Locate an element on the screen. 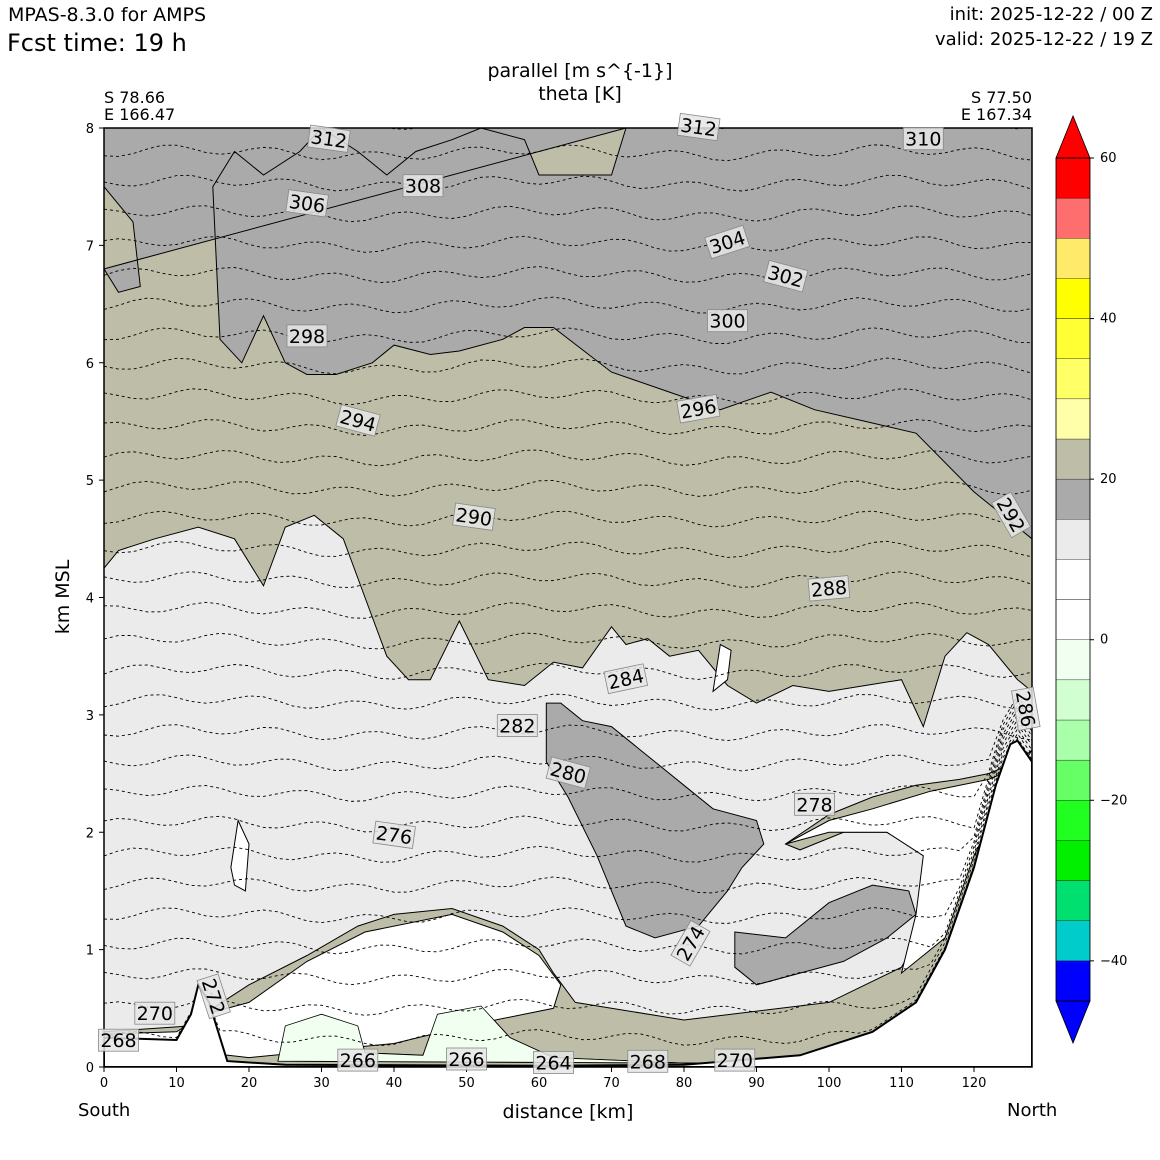 This screenshot has height=1160, width=1160. contour-label: 264 is located at coordinates (553, 1064).